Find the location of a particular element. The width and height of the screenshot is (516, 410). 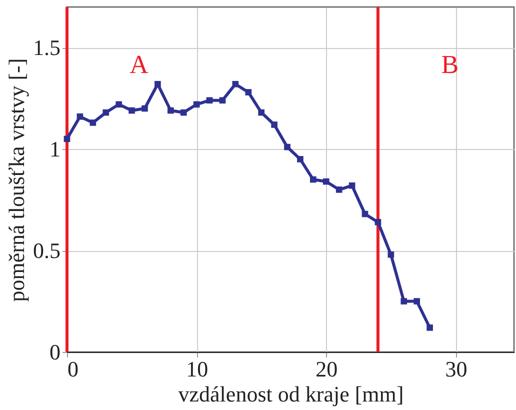

x-tick-label: 0 is located at coordinates (73, 369).